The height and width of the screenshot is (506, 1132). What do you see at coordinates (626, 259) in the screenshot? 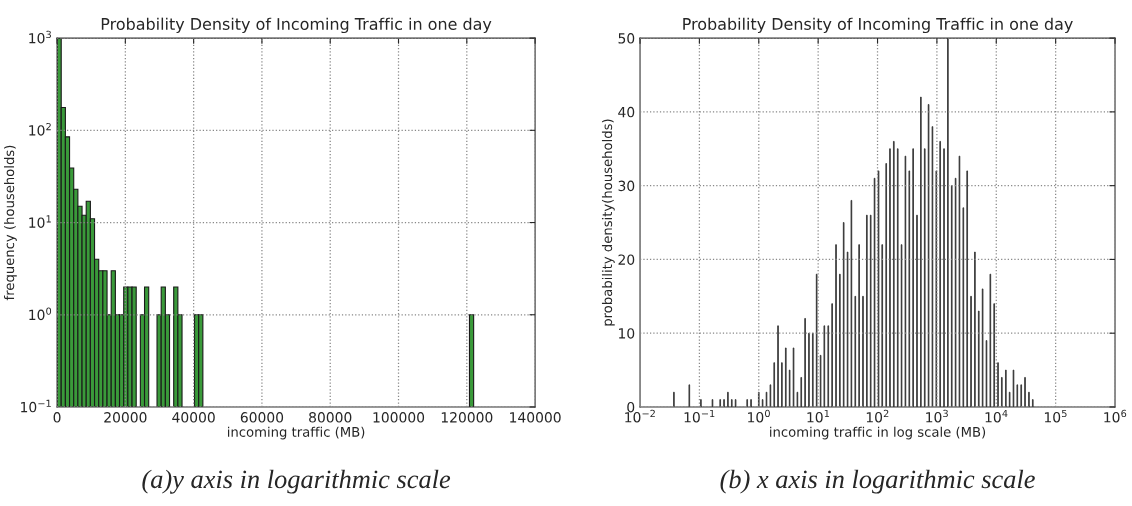
I see `y-tick-label: 20` at bounding box center [626, 259].